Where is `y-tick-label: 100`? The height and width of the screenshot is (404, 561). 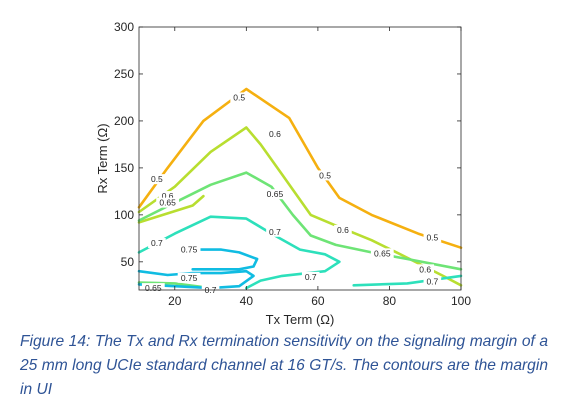 y-tick-label: 100 is located at coordinates (124, 215).